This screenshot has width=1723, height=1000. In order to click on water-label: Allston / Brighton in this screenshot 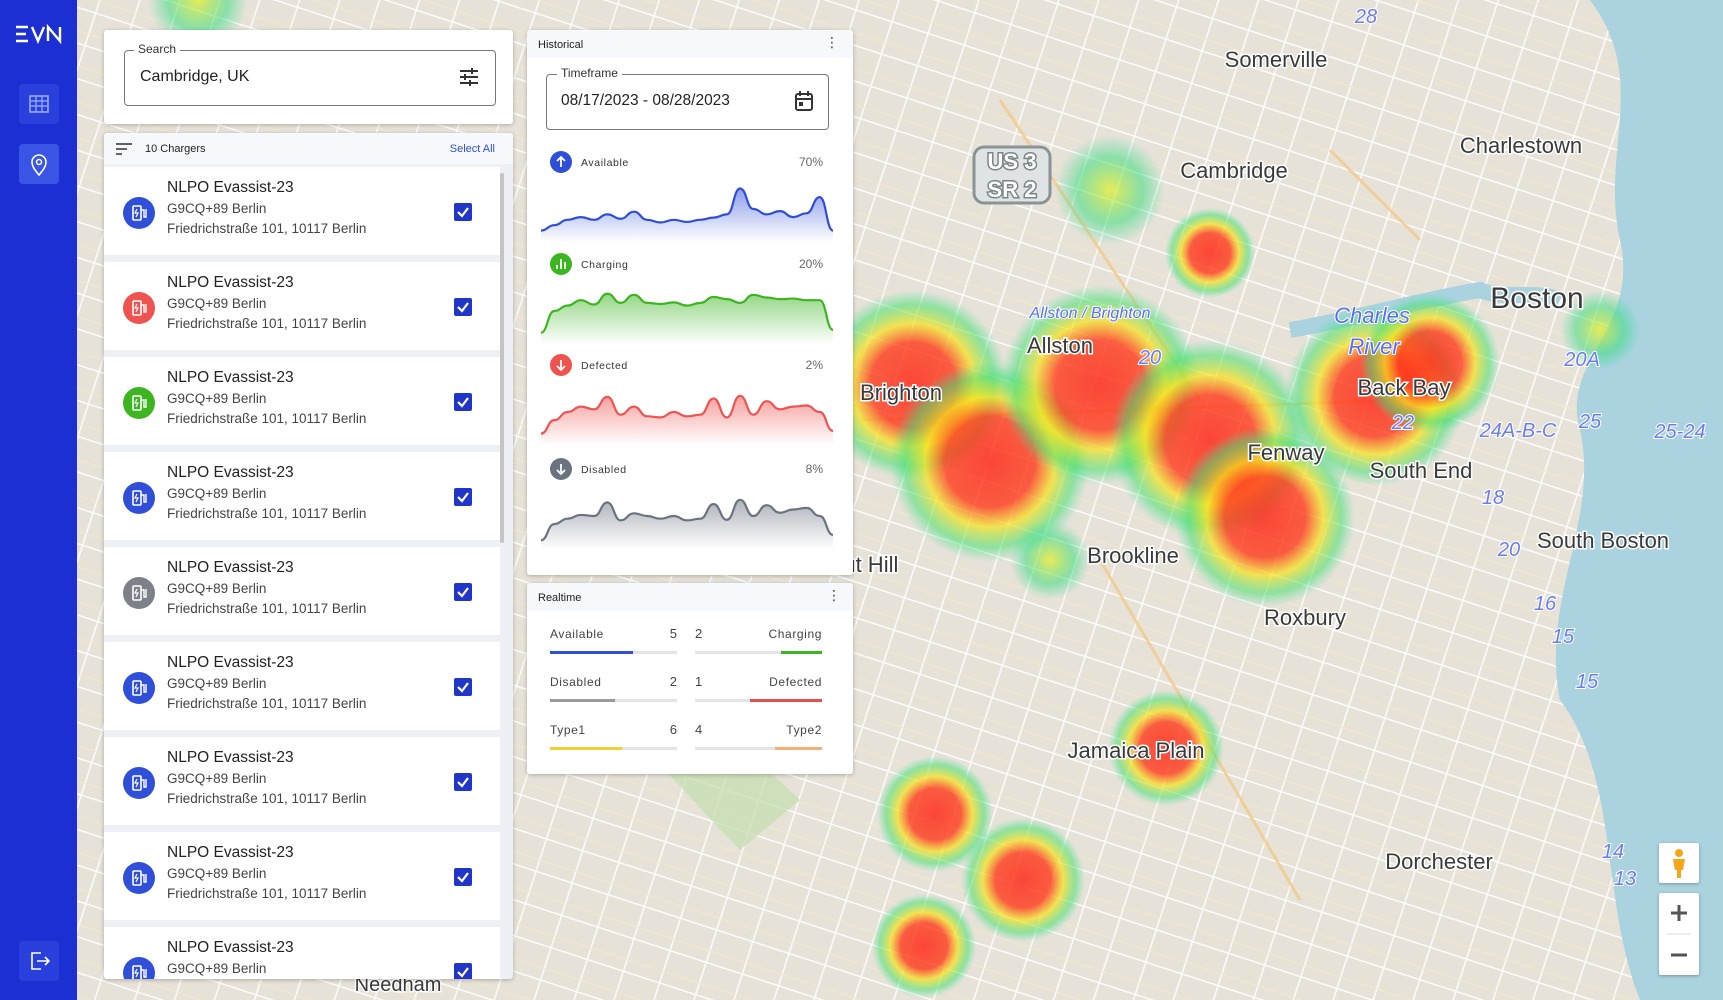, I will do `click(1090, 313)`.